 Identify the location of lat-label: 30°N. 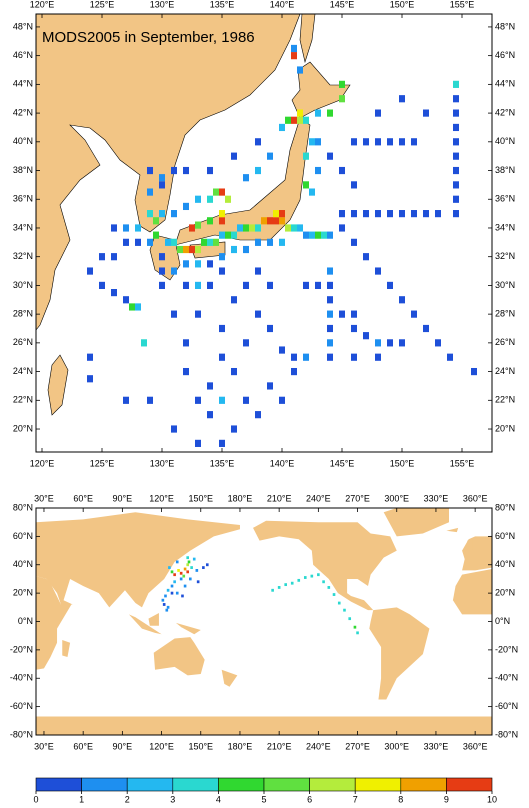
(505, 285).